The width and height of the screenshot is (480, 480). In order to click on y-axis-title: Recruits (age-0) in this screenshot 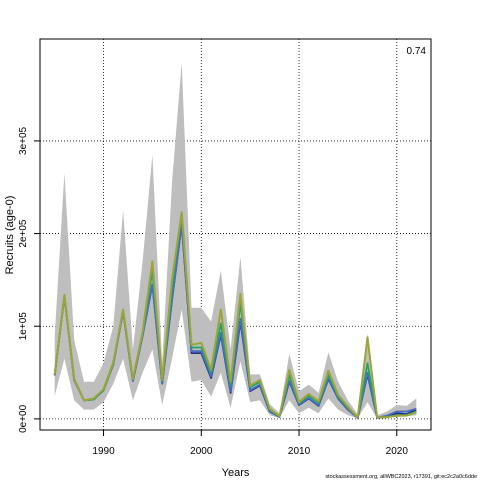, I will do `click(10, 235)`.